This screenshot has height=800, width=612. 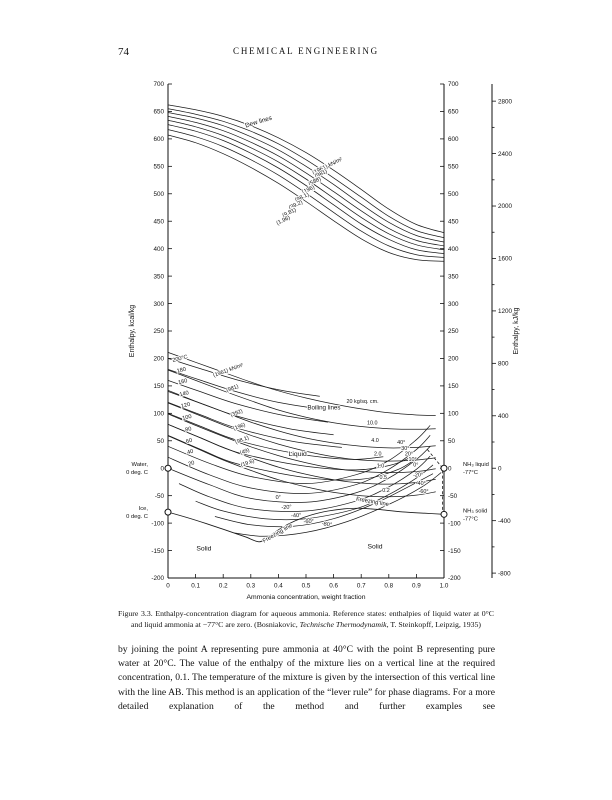 What do you see at coordinates (405, 449) in the screenshot?
I see `svg-text: 30°` at bounding box center [405, 449].